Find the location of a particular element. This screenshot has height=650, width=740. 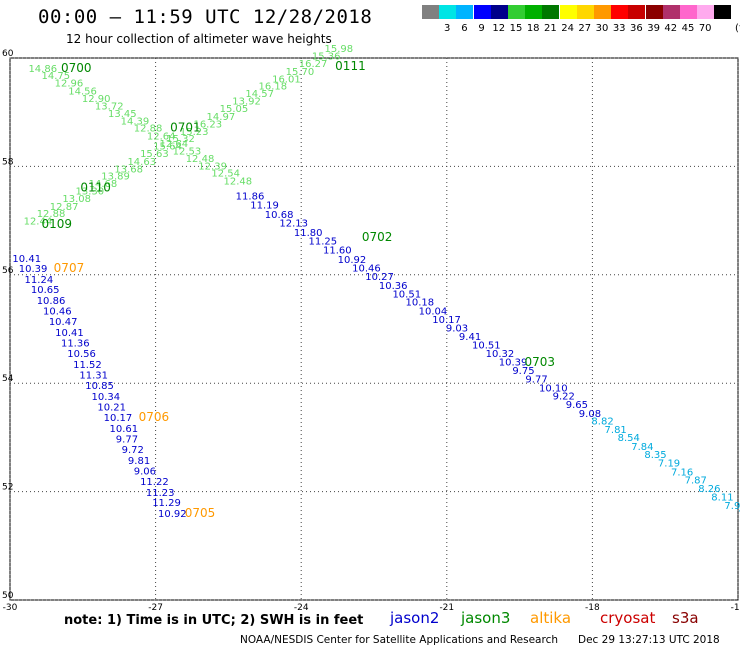

pass-time-label: 0110 is located at coordinates (95, 187).